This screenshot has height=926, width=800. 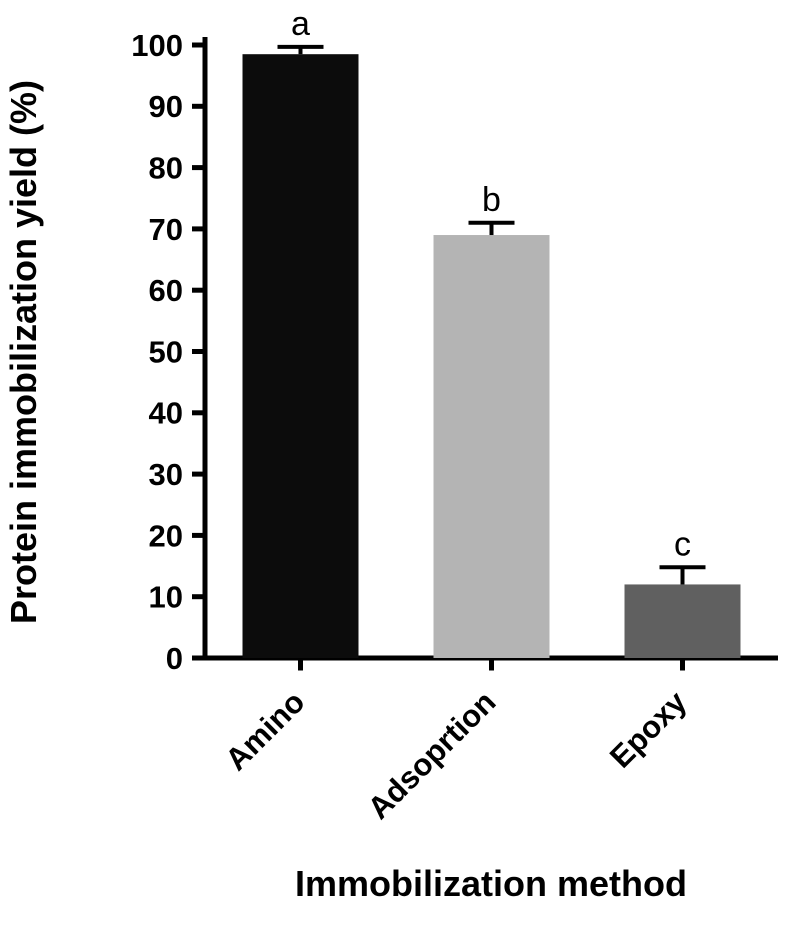 I want to click on x-category-label-epoxy: Epoxy, so click(x=648, y=729).